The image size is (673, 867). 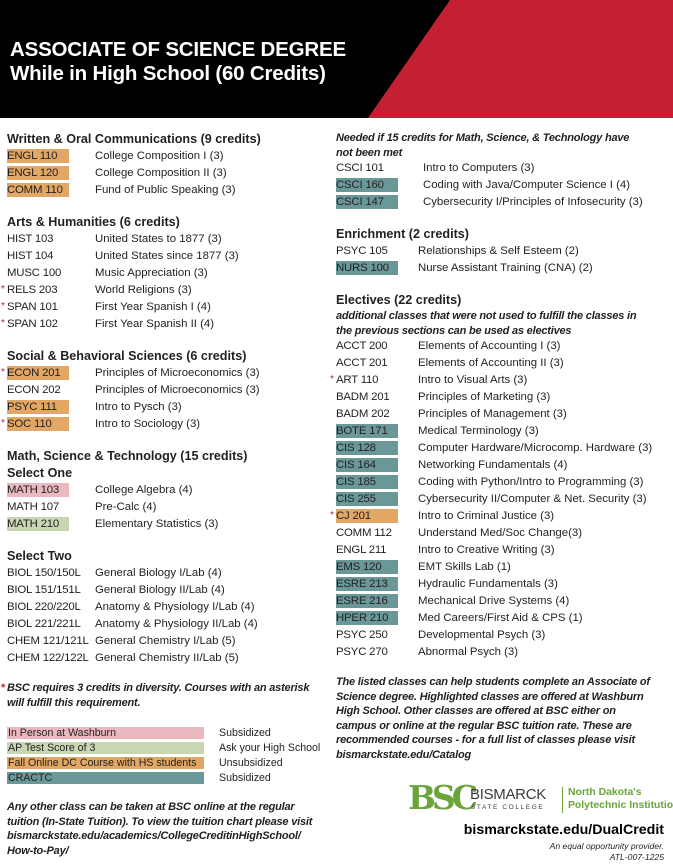 What do you see at coordinates (176, 624) in the screenshot?
I see `course-name: Anatomy & Physiology II/Lab (4)` at bounding box center [176, 624].